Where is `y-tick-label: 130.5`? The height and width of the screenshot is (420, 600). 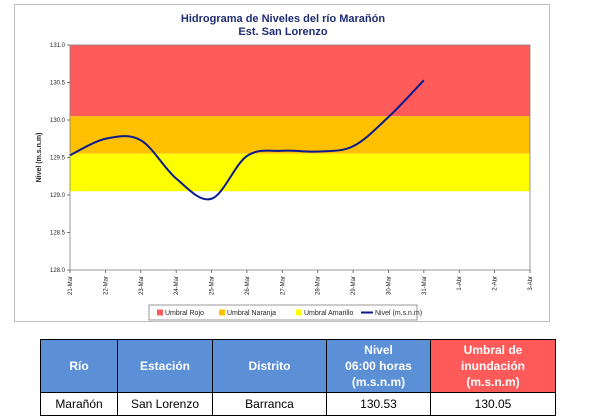
y-tick-label: 130.5 is located at coordinates (58, 84).